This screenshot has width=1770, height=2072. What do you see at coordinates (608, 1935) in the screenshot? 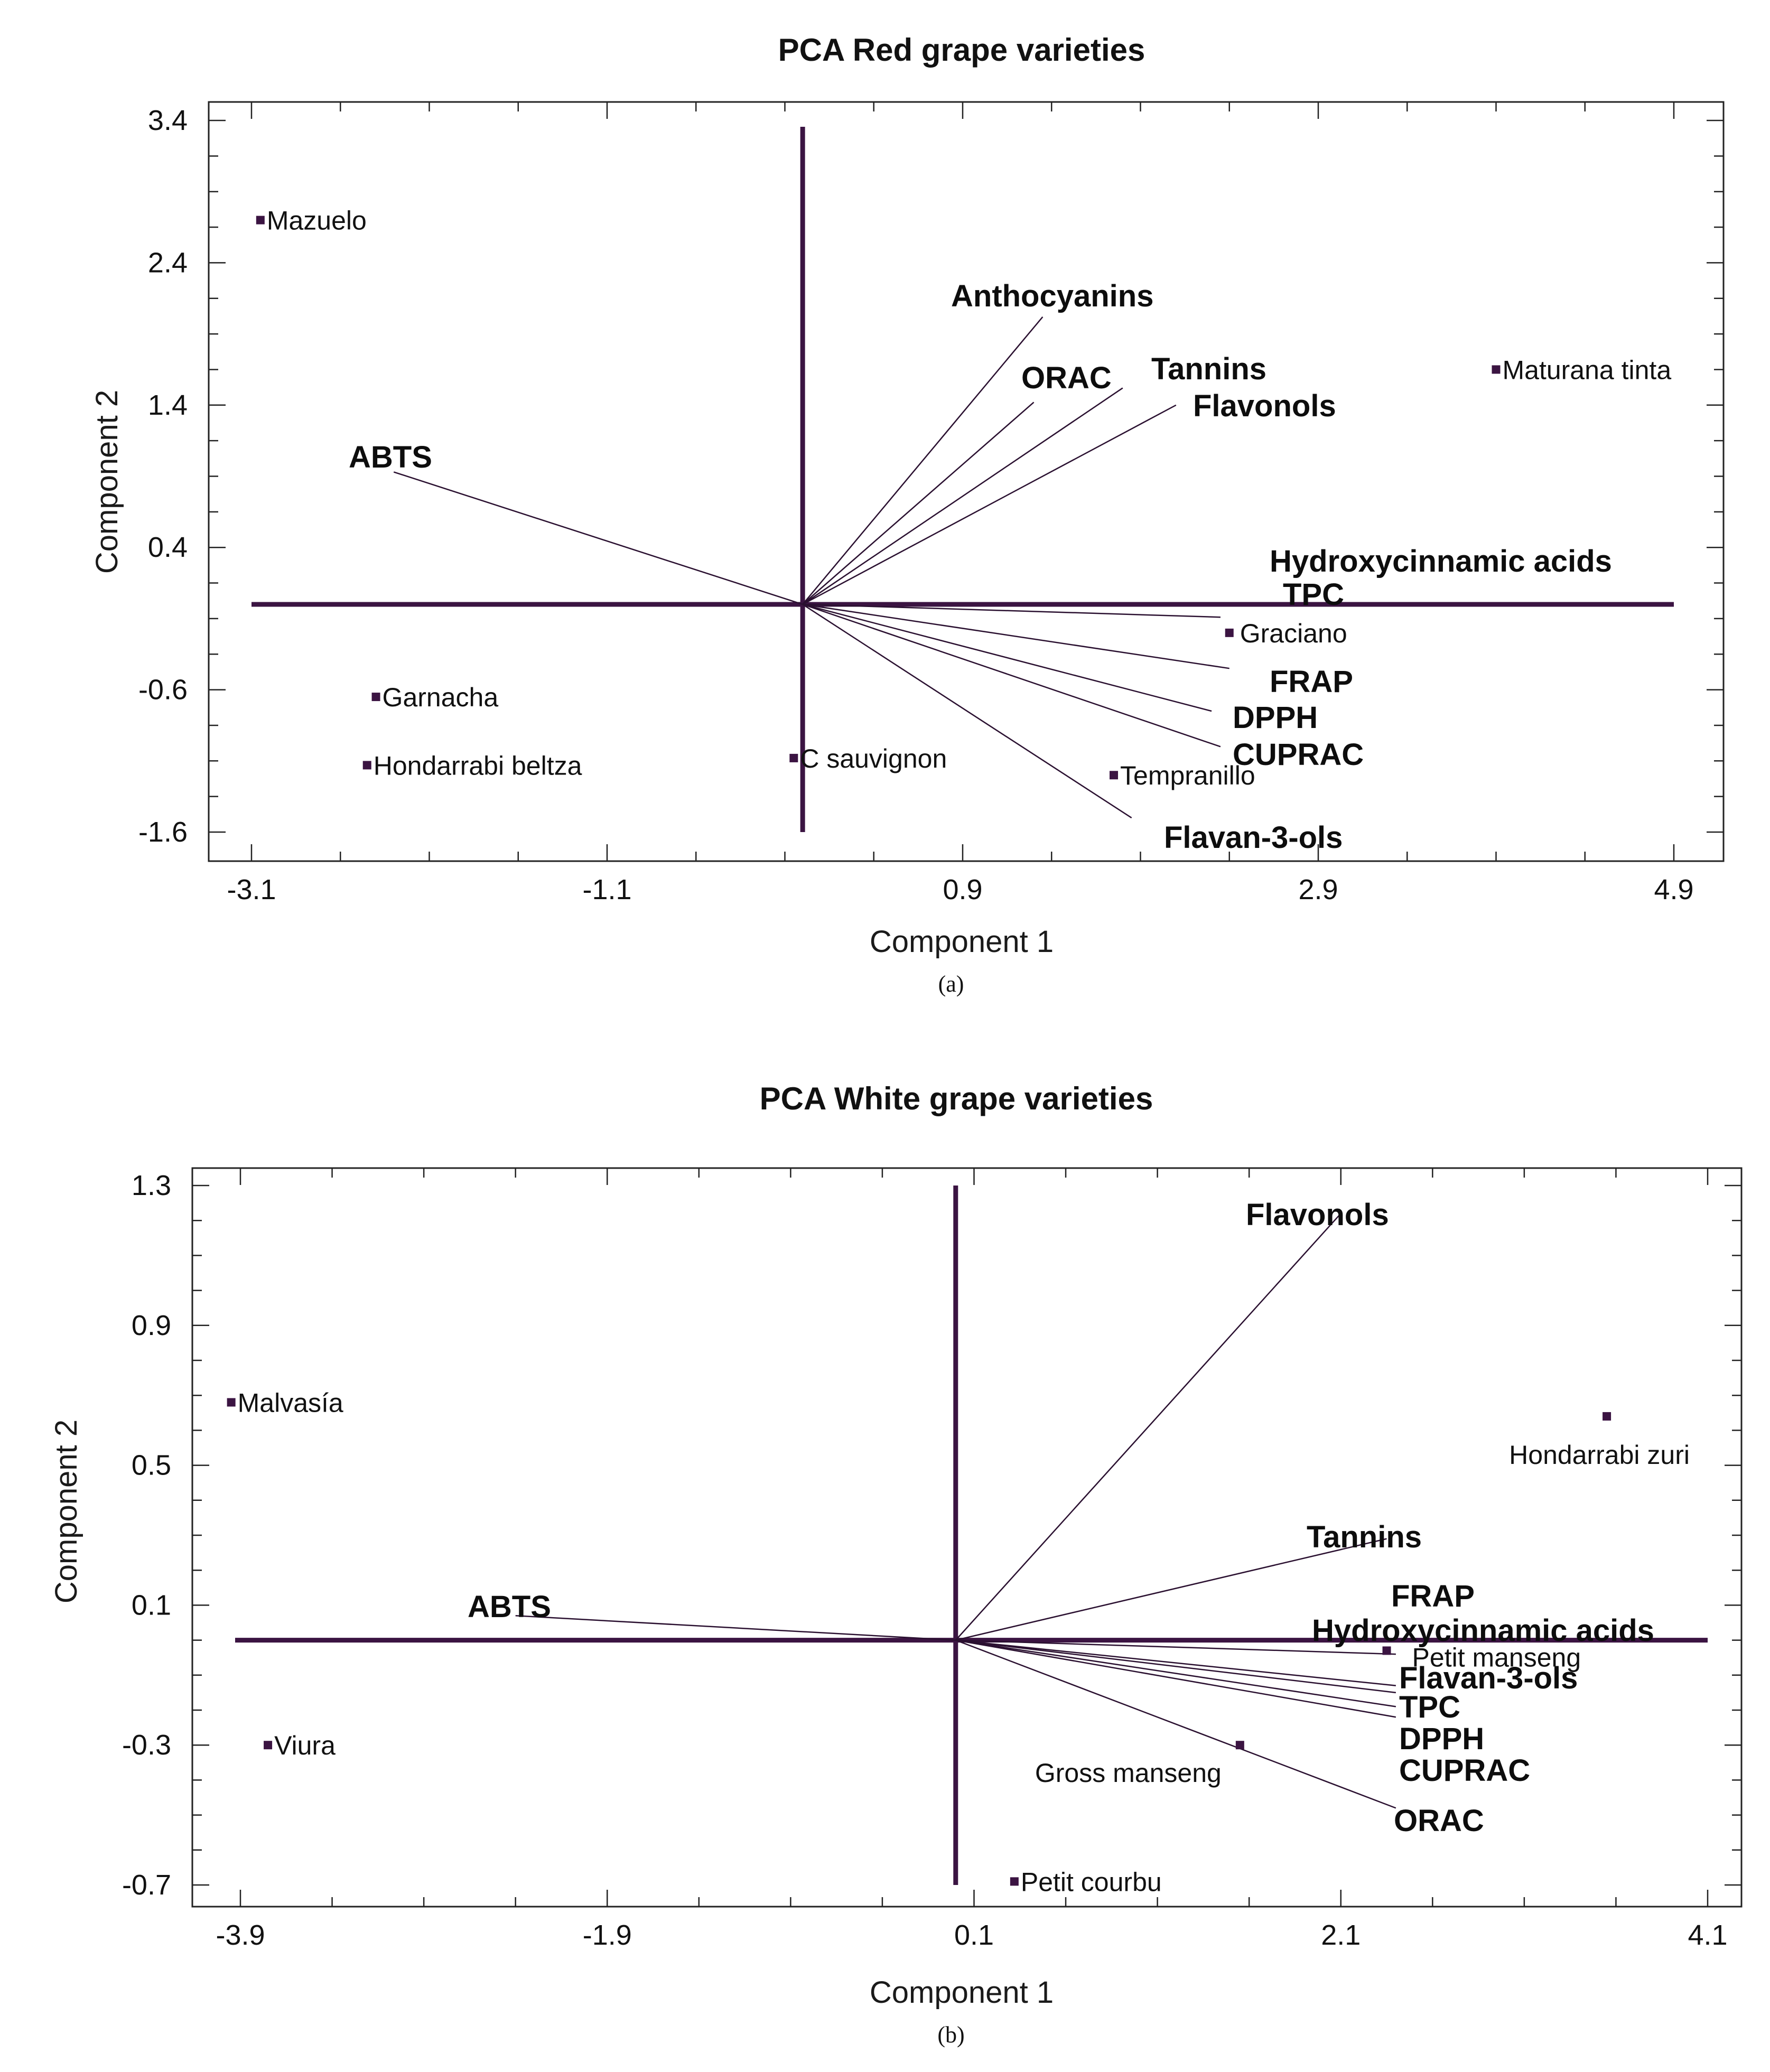
I see `x-tick-label: -1.9` at bounding box center [608, 1935].